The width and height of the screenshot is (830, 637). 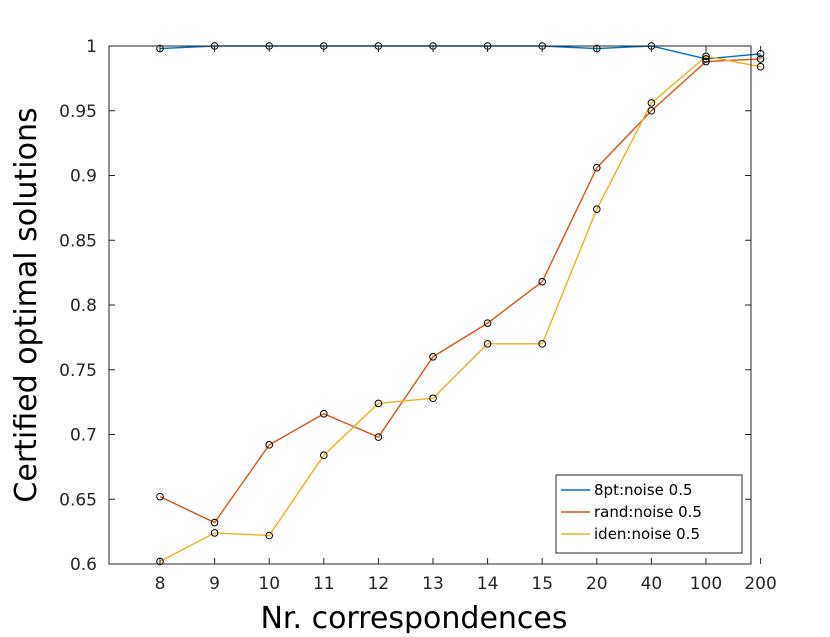 I want to click on x-tick-label: 11, so click(x=324, y=584).